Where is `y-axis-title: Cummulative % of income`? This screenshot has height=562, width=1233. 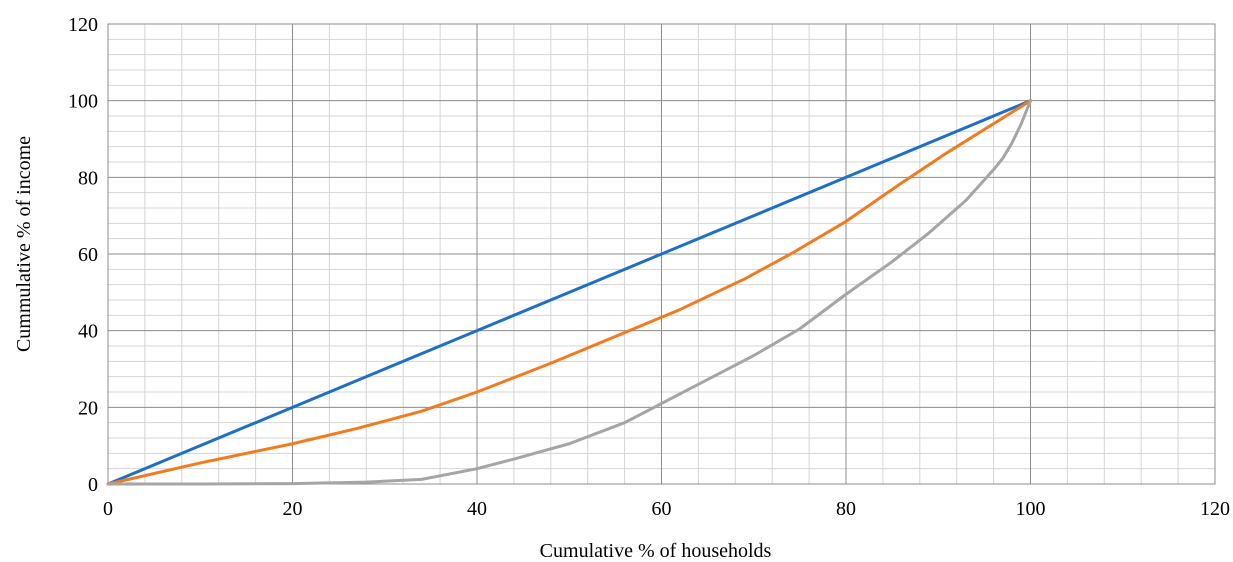
y-axis-title: Cummulative % of income is located at coordinates (24, 244).